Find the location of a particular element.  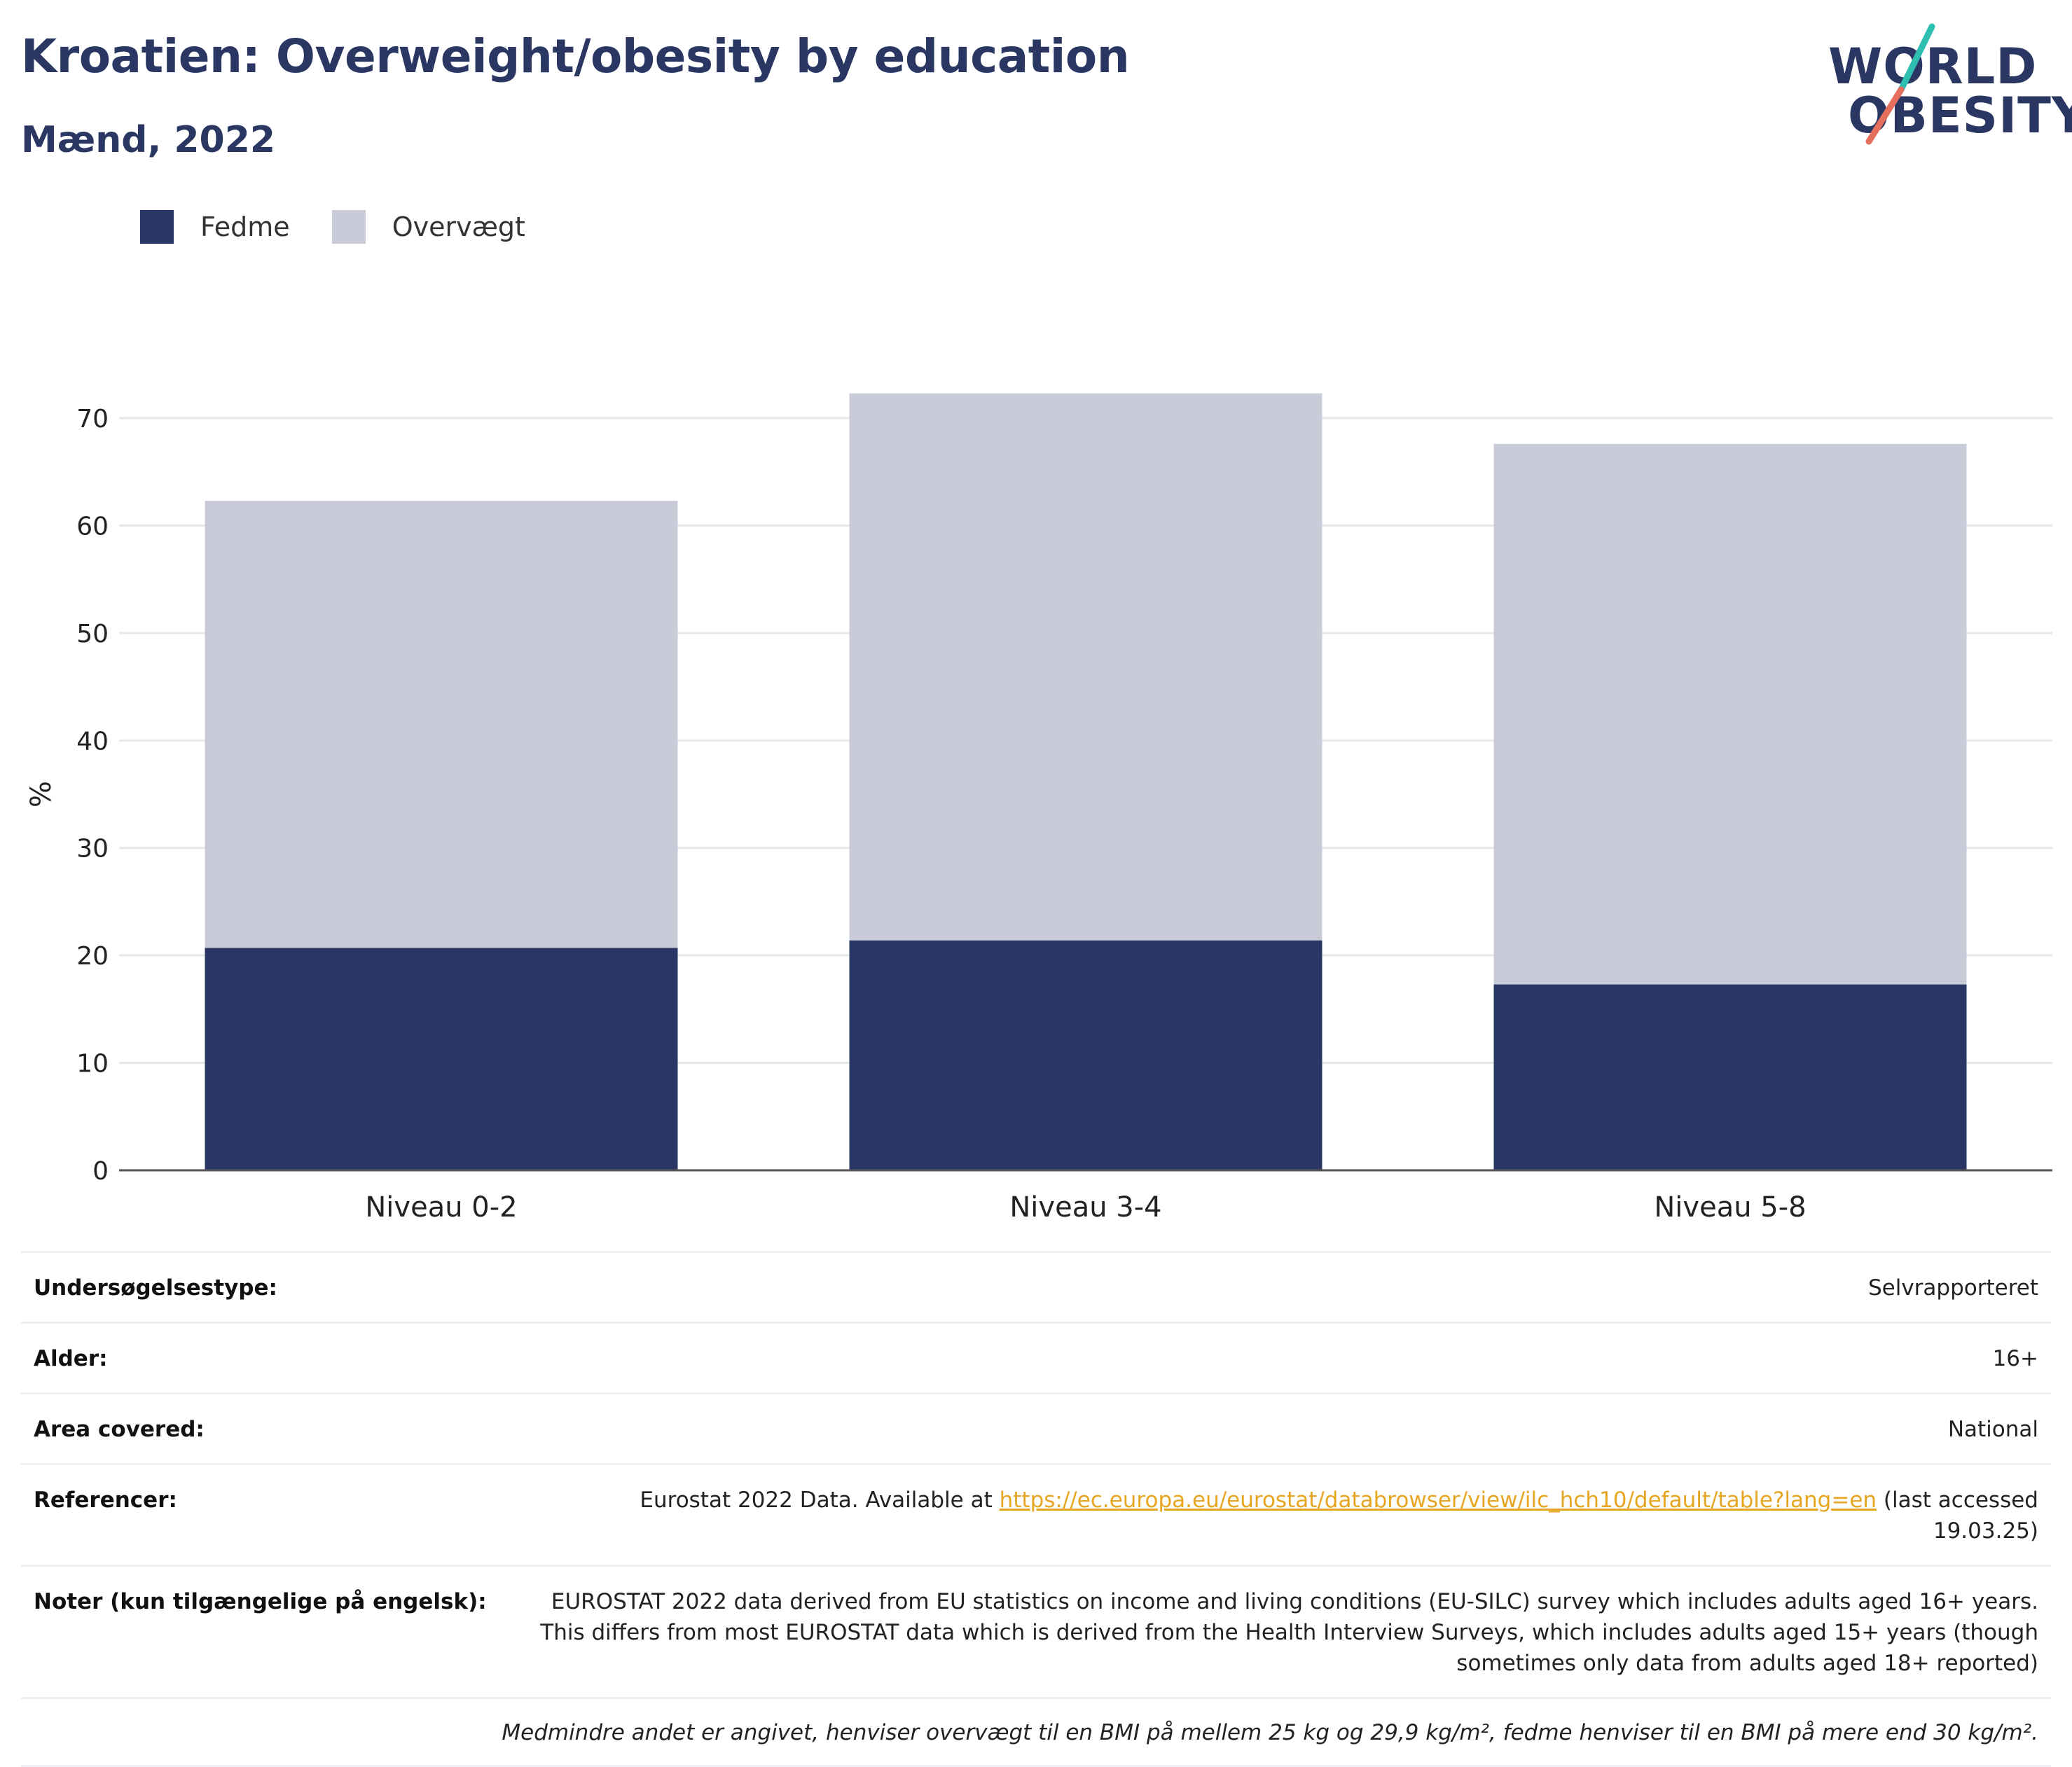

references-suffix: (last accessed 19.03.25) is located at coordinates (1958, 1516).